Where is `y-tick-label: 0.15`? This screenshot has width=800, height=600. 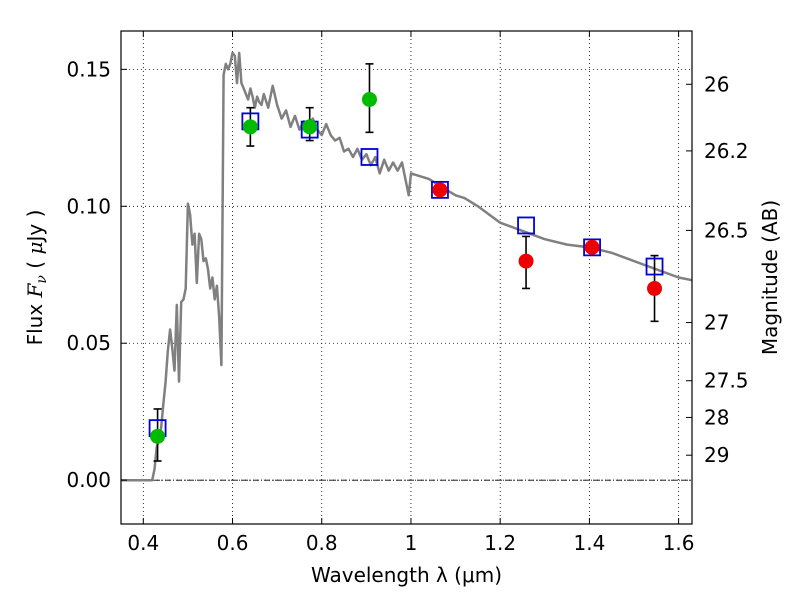 y-tick-label: 0.15 is located at coordinates (88, 69).